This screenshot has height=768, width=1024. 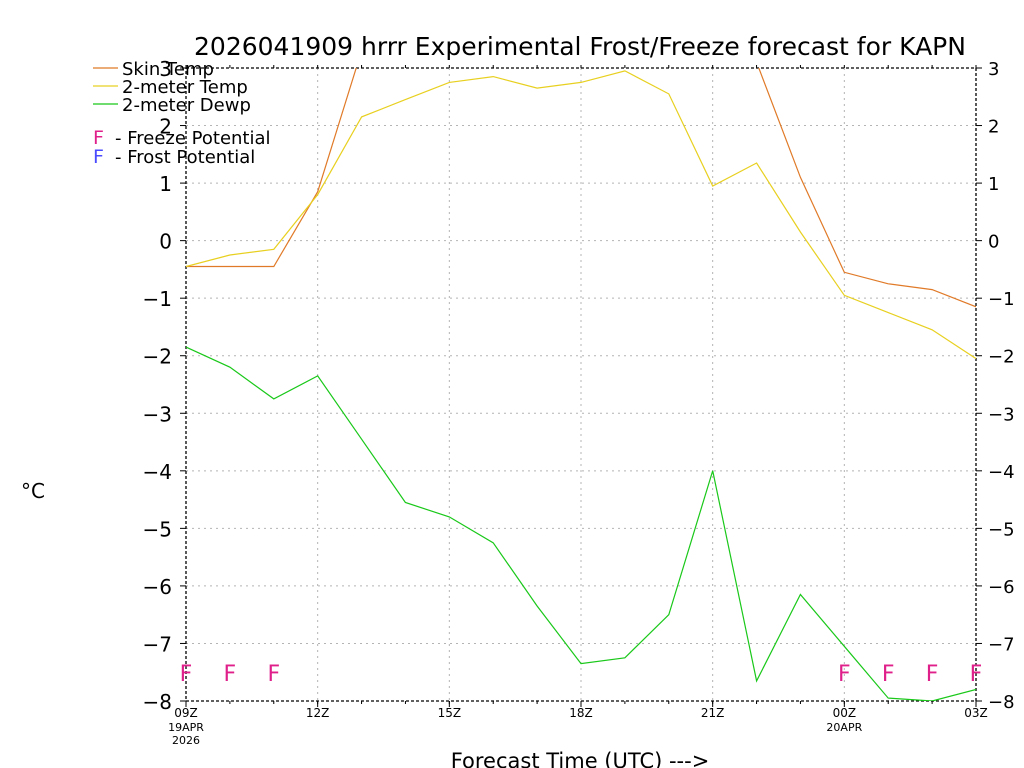 I want to click on y-tick-label-left: −6, so click(x=157, y=587).